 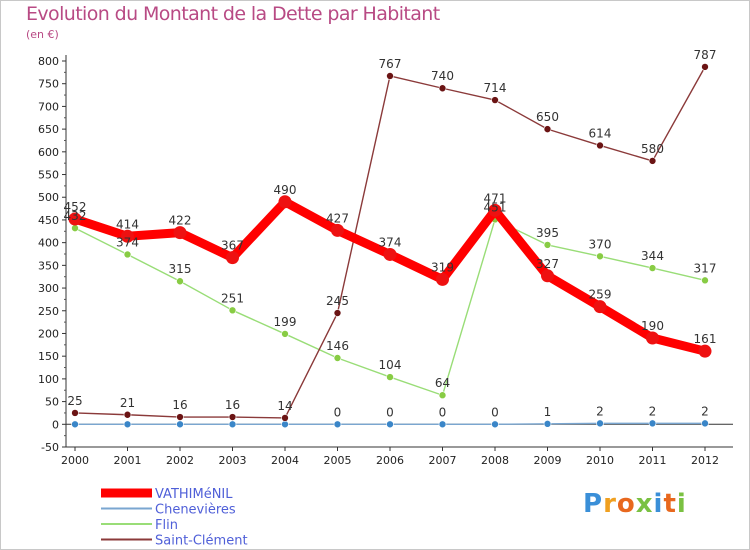 What do you see at coordinates (285, 460) in the screenshot?
I see `x-tick-label: 2004` at bounding box center [285, 460].